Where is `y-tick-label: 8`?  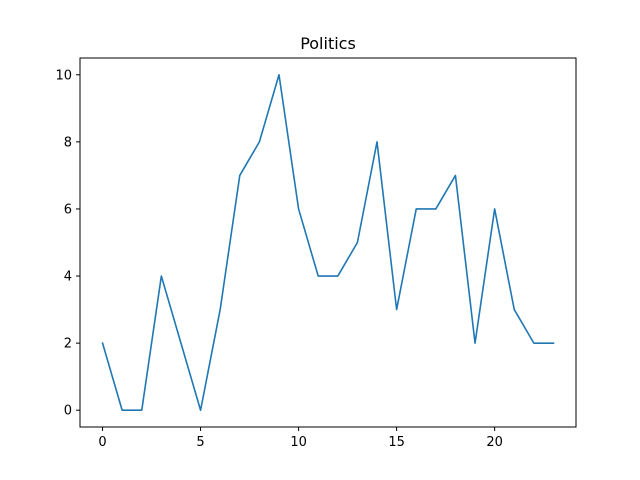
y-tick-label: 8 is located at coordinates (68, 142).